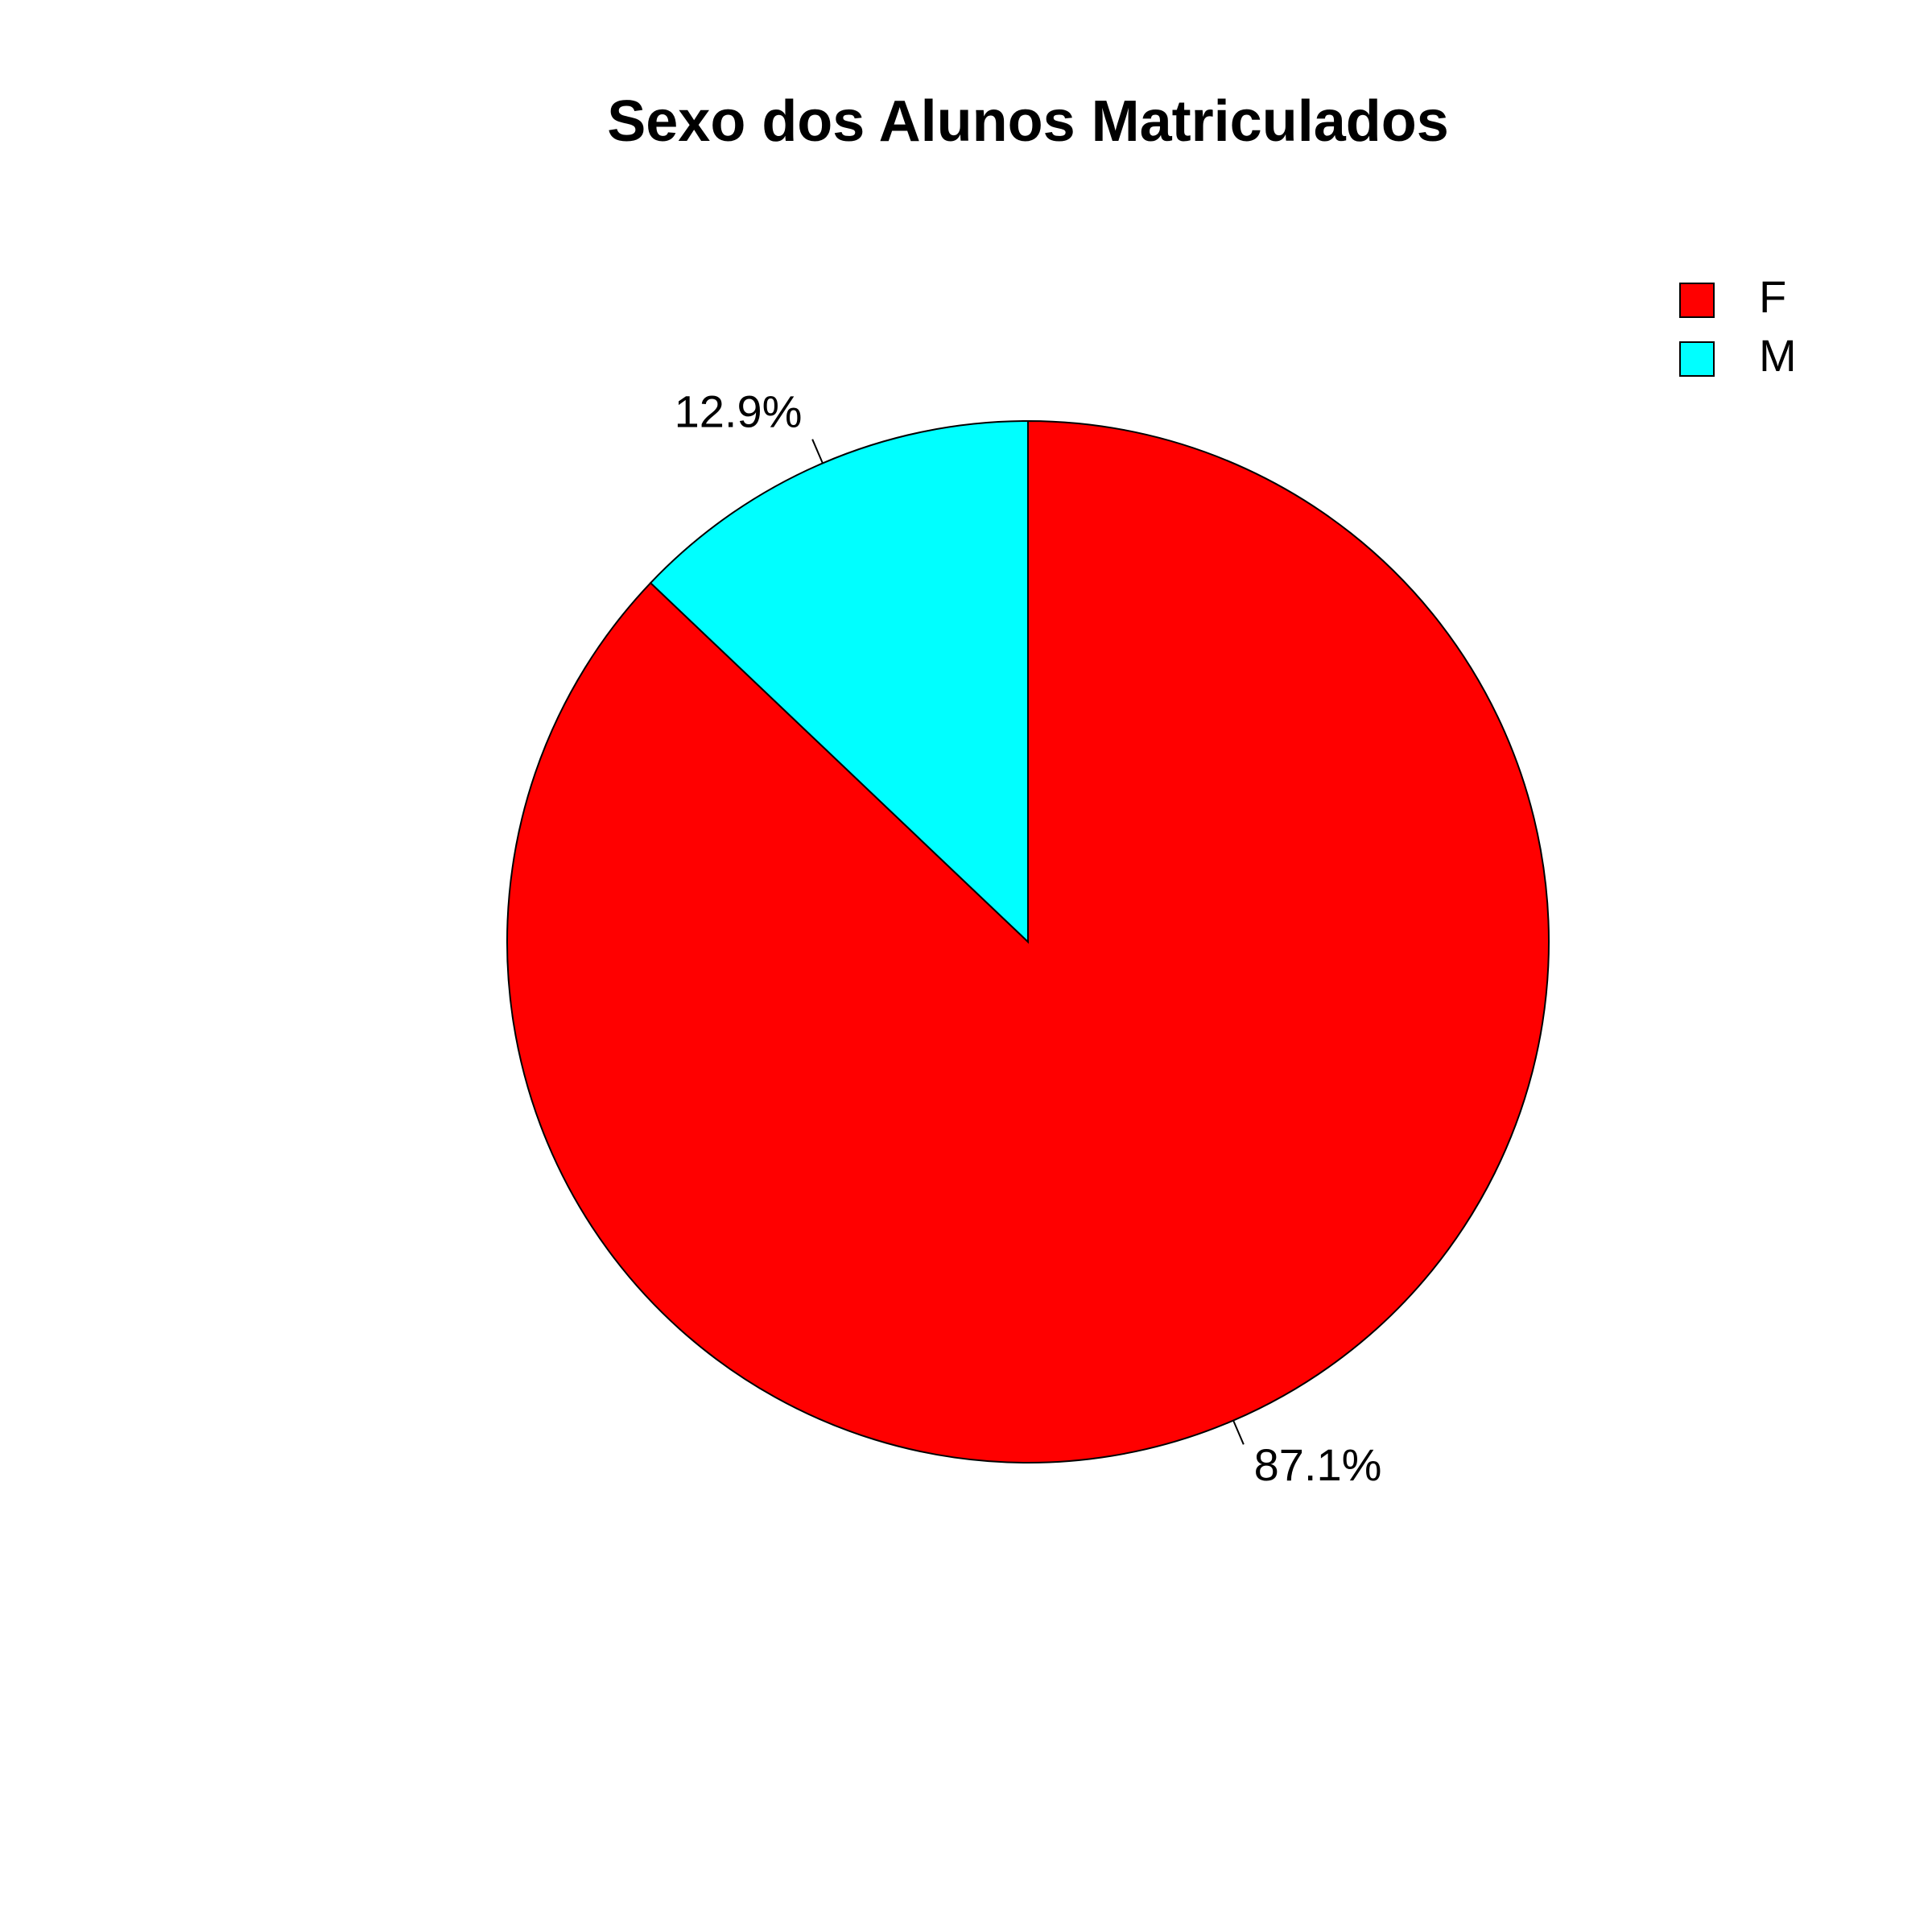 The image size is (1932, 1932). I want to click on leader-line-m, so click(817, 451).